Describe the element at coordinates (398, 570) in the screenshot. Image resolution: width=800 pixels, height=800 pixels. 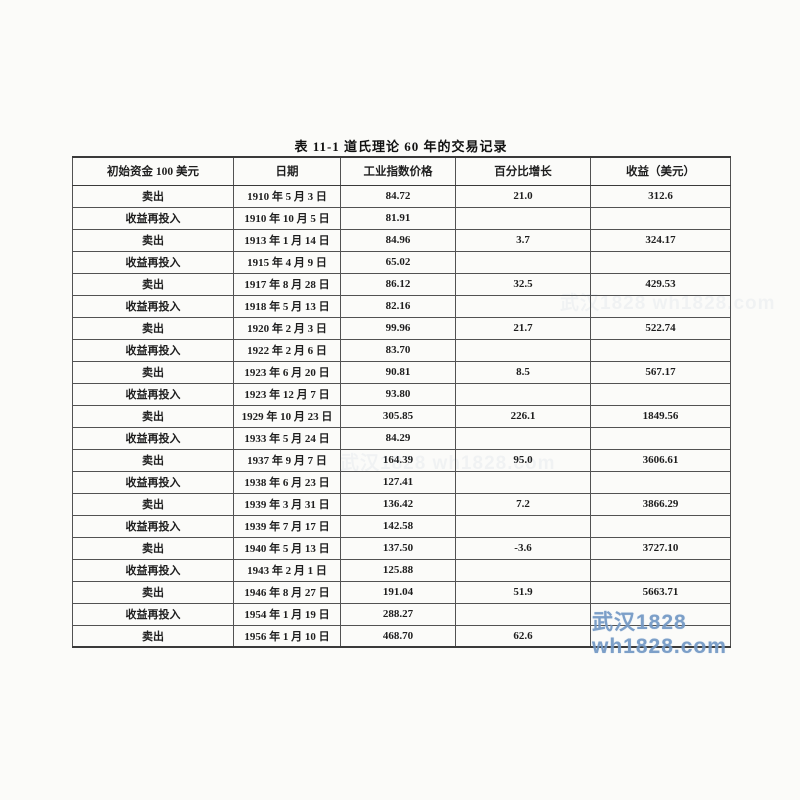
I see `cell-price: 125.88` at that location.